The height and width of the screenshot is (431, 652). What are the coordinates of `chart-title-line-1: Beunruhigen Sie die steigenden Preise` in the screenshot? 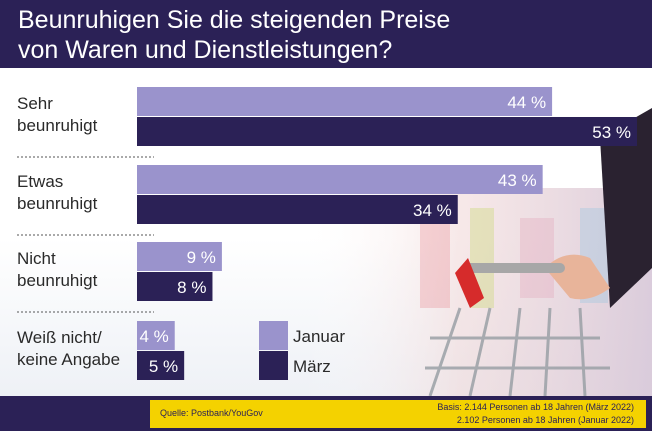 It's located at (234, 20).